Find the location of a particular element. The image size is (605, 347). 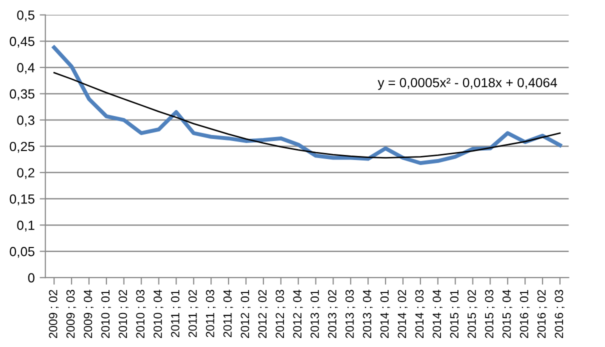

y-tick-label: 0,1 is located at coordinates (25, 226).